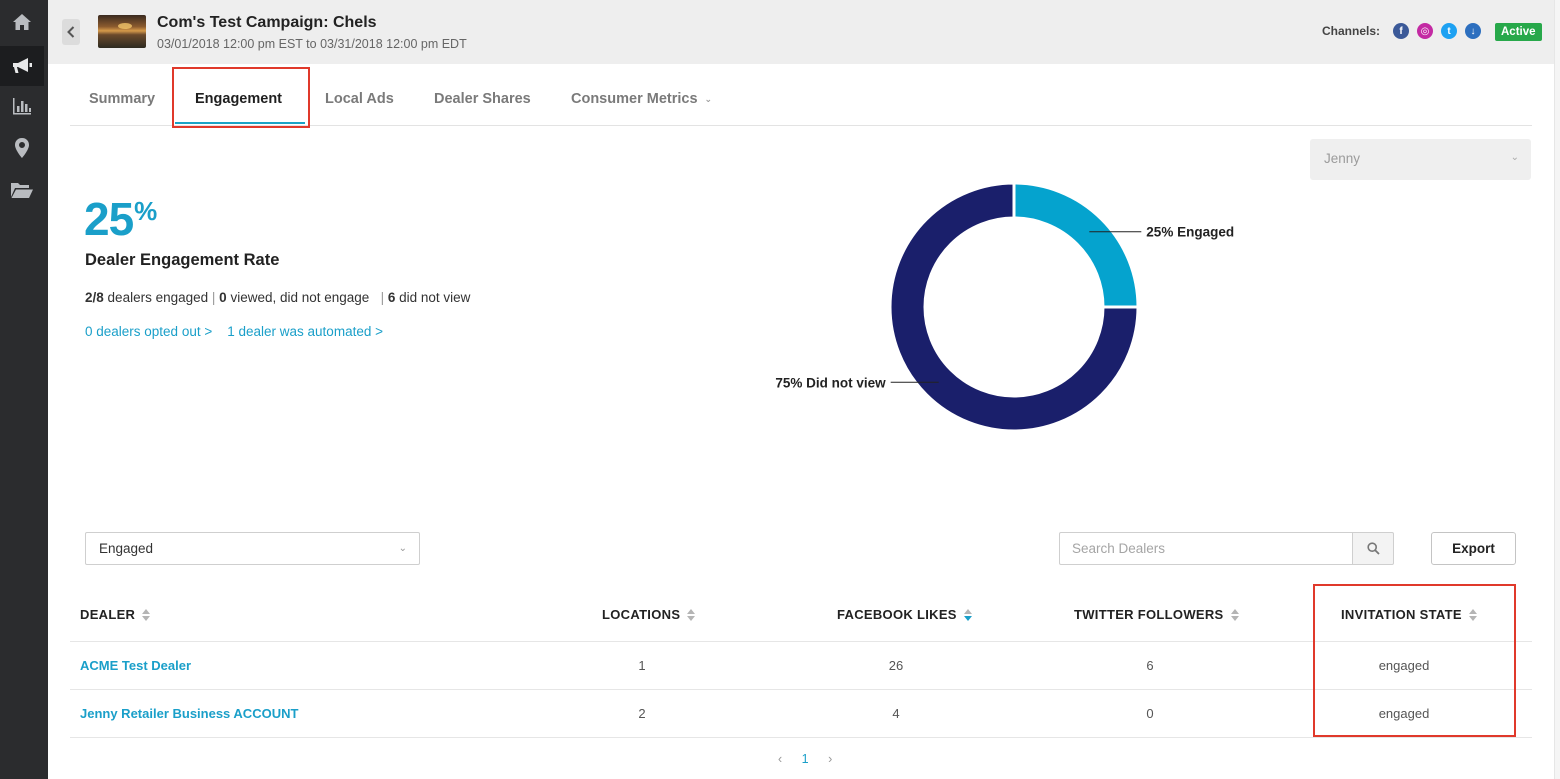  What do you see at coordinates (642, 713) in the screenshot?
I see `locations-cell: 2` at bounding box center [642, 713].